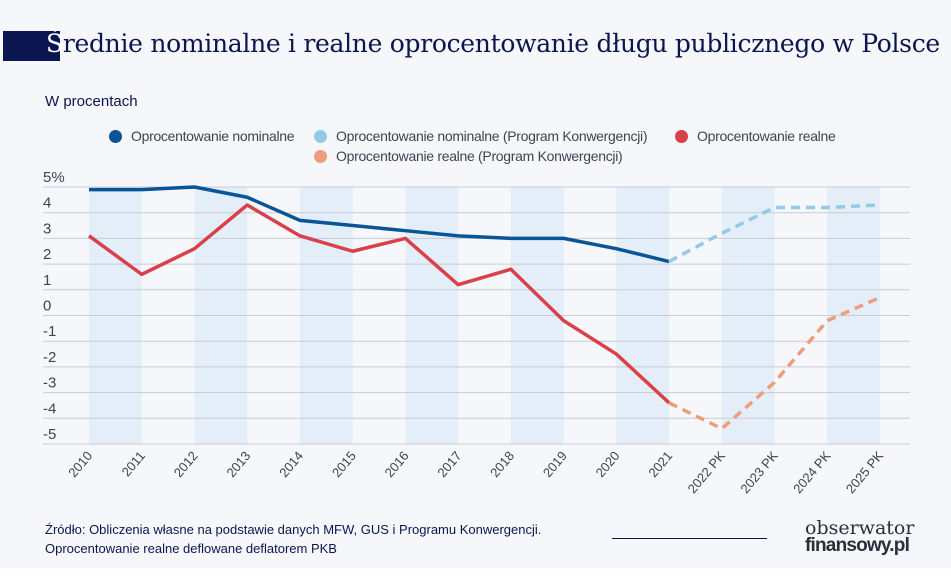 This screenshot has height=583, width=951. Describe the element at coordinates (860, 536) in the screenshot. I see `logo: obserwator finansowy.pl` at that location.